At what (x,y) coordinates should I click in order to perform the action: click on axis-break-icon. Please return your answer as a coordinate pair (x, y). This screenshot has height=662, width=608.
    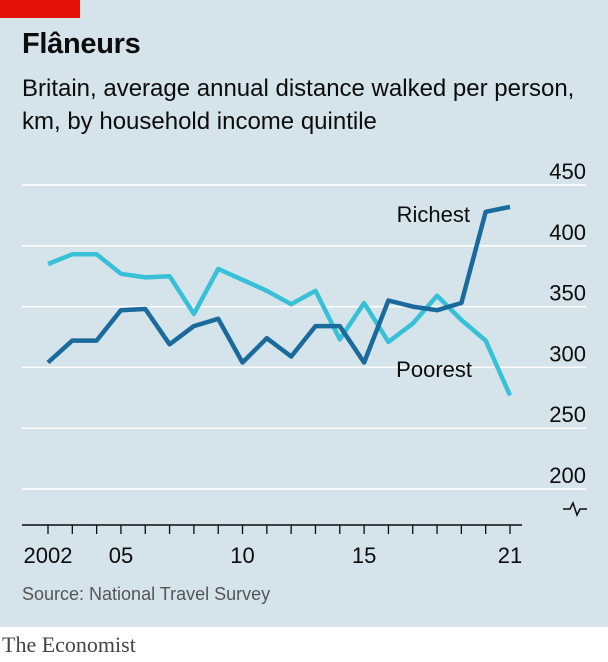
    Looking at the image, I should click on (575, 509).